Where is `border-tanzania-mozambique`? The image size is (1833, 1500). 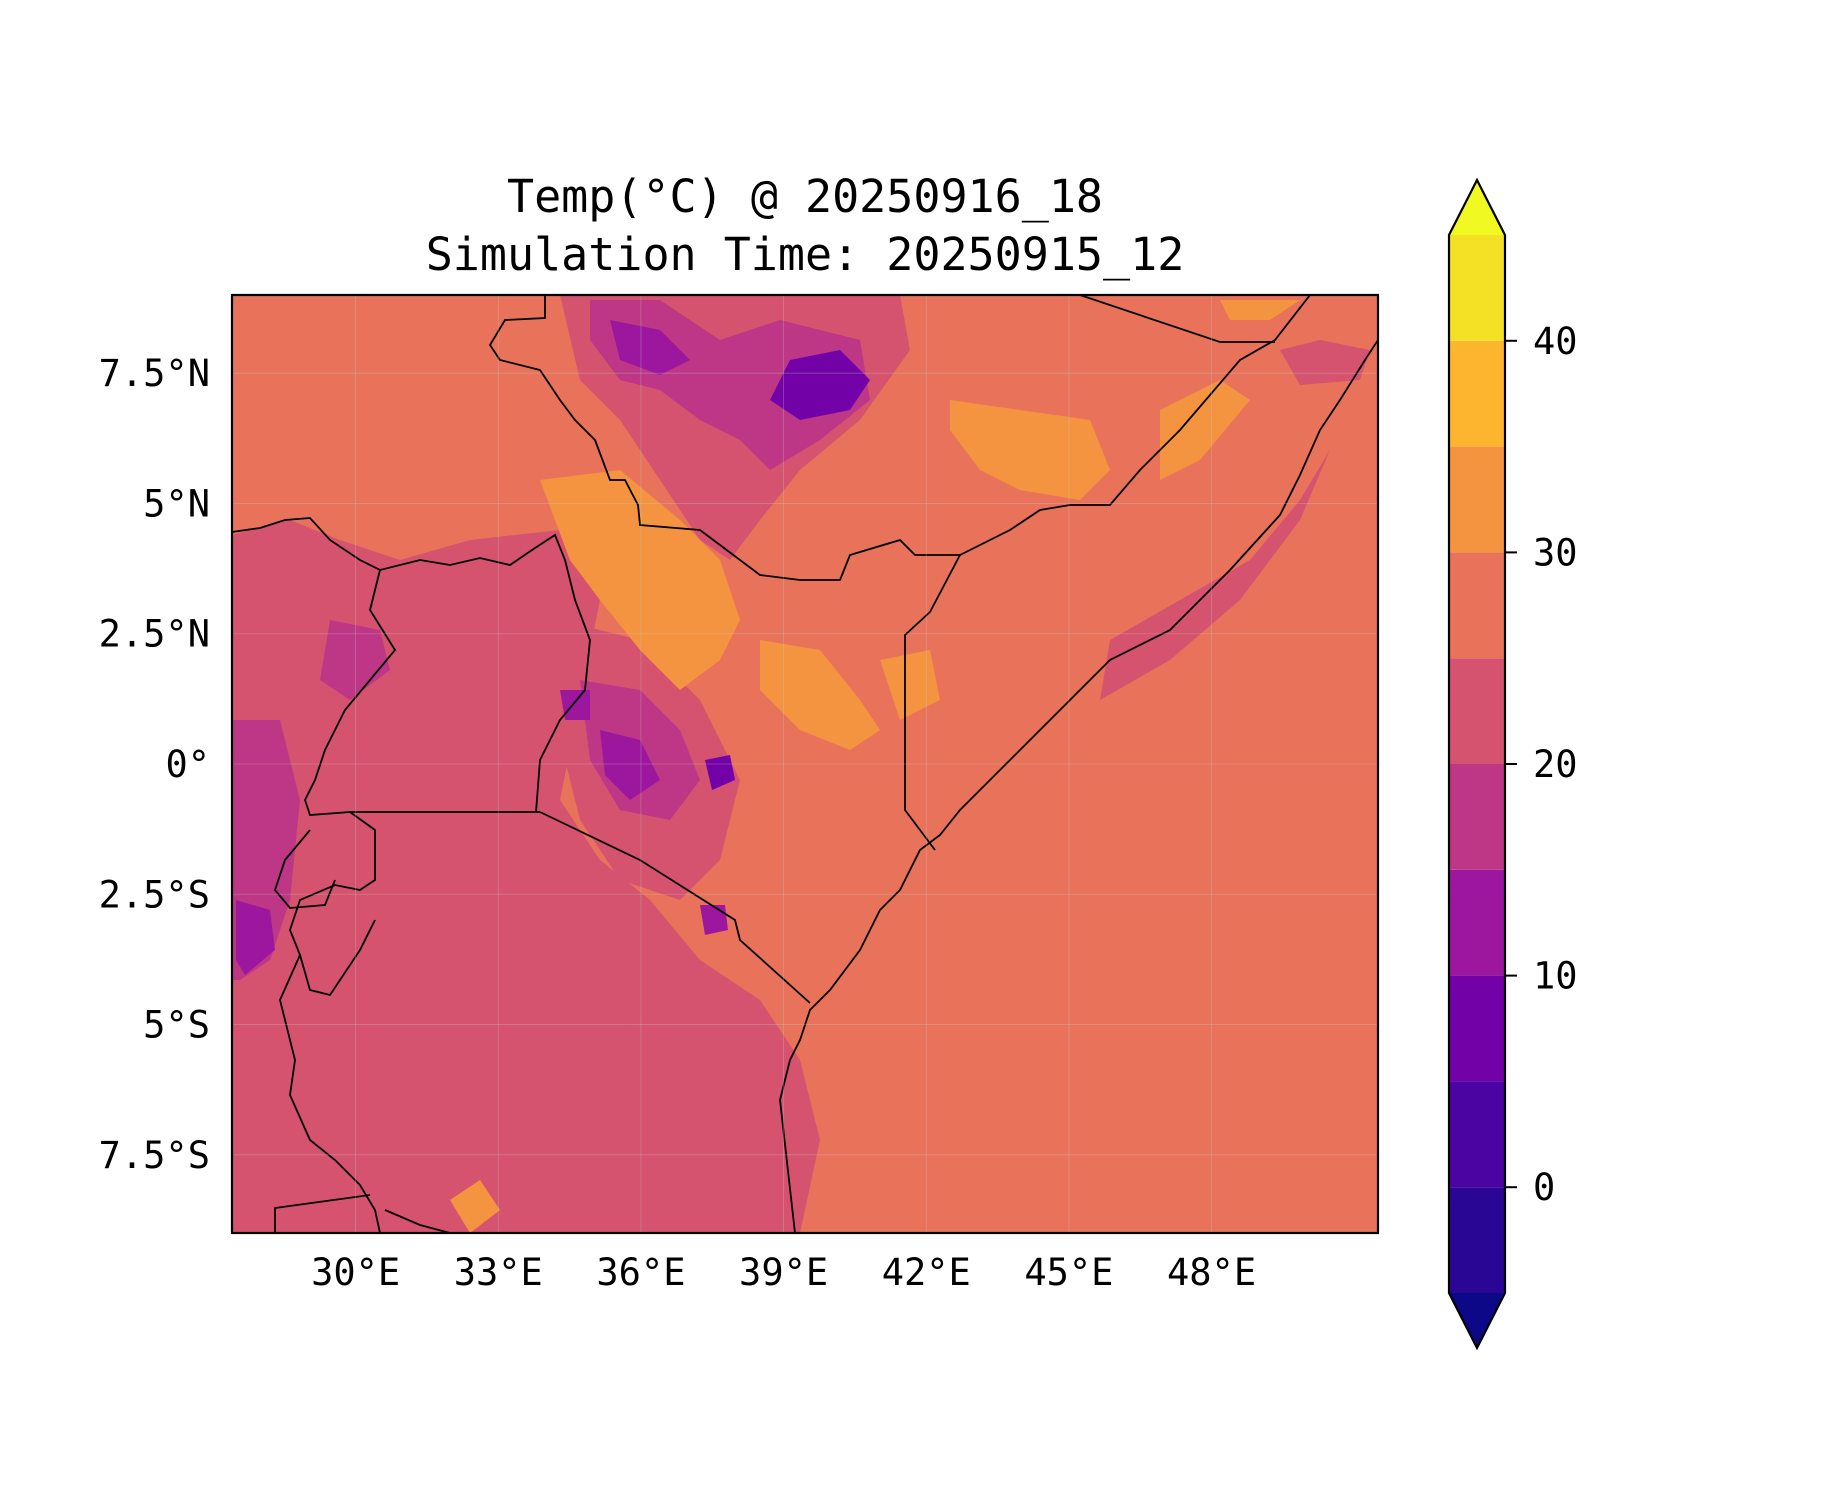
border-tanzania-mozambique is located at coordinates (417, 1221).